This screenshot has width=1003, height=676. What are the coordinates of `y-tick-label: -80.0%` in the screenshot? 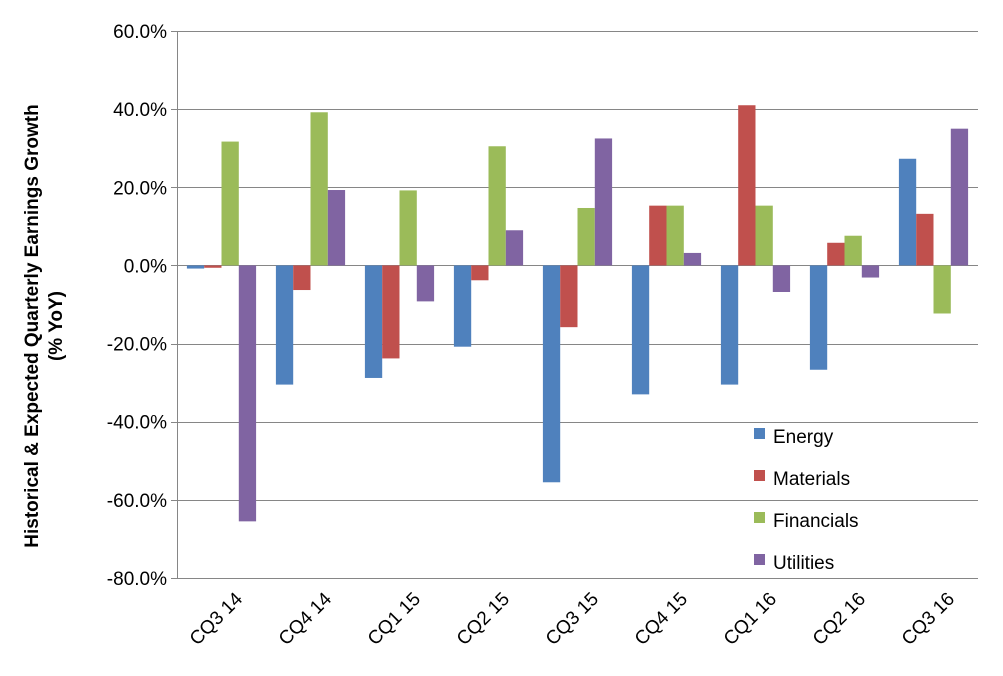 It's located at (137, 579).